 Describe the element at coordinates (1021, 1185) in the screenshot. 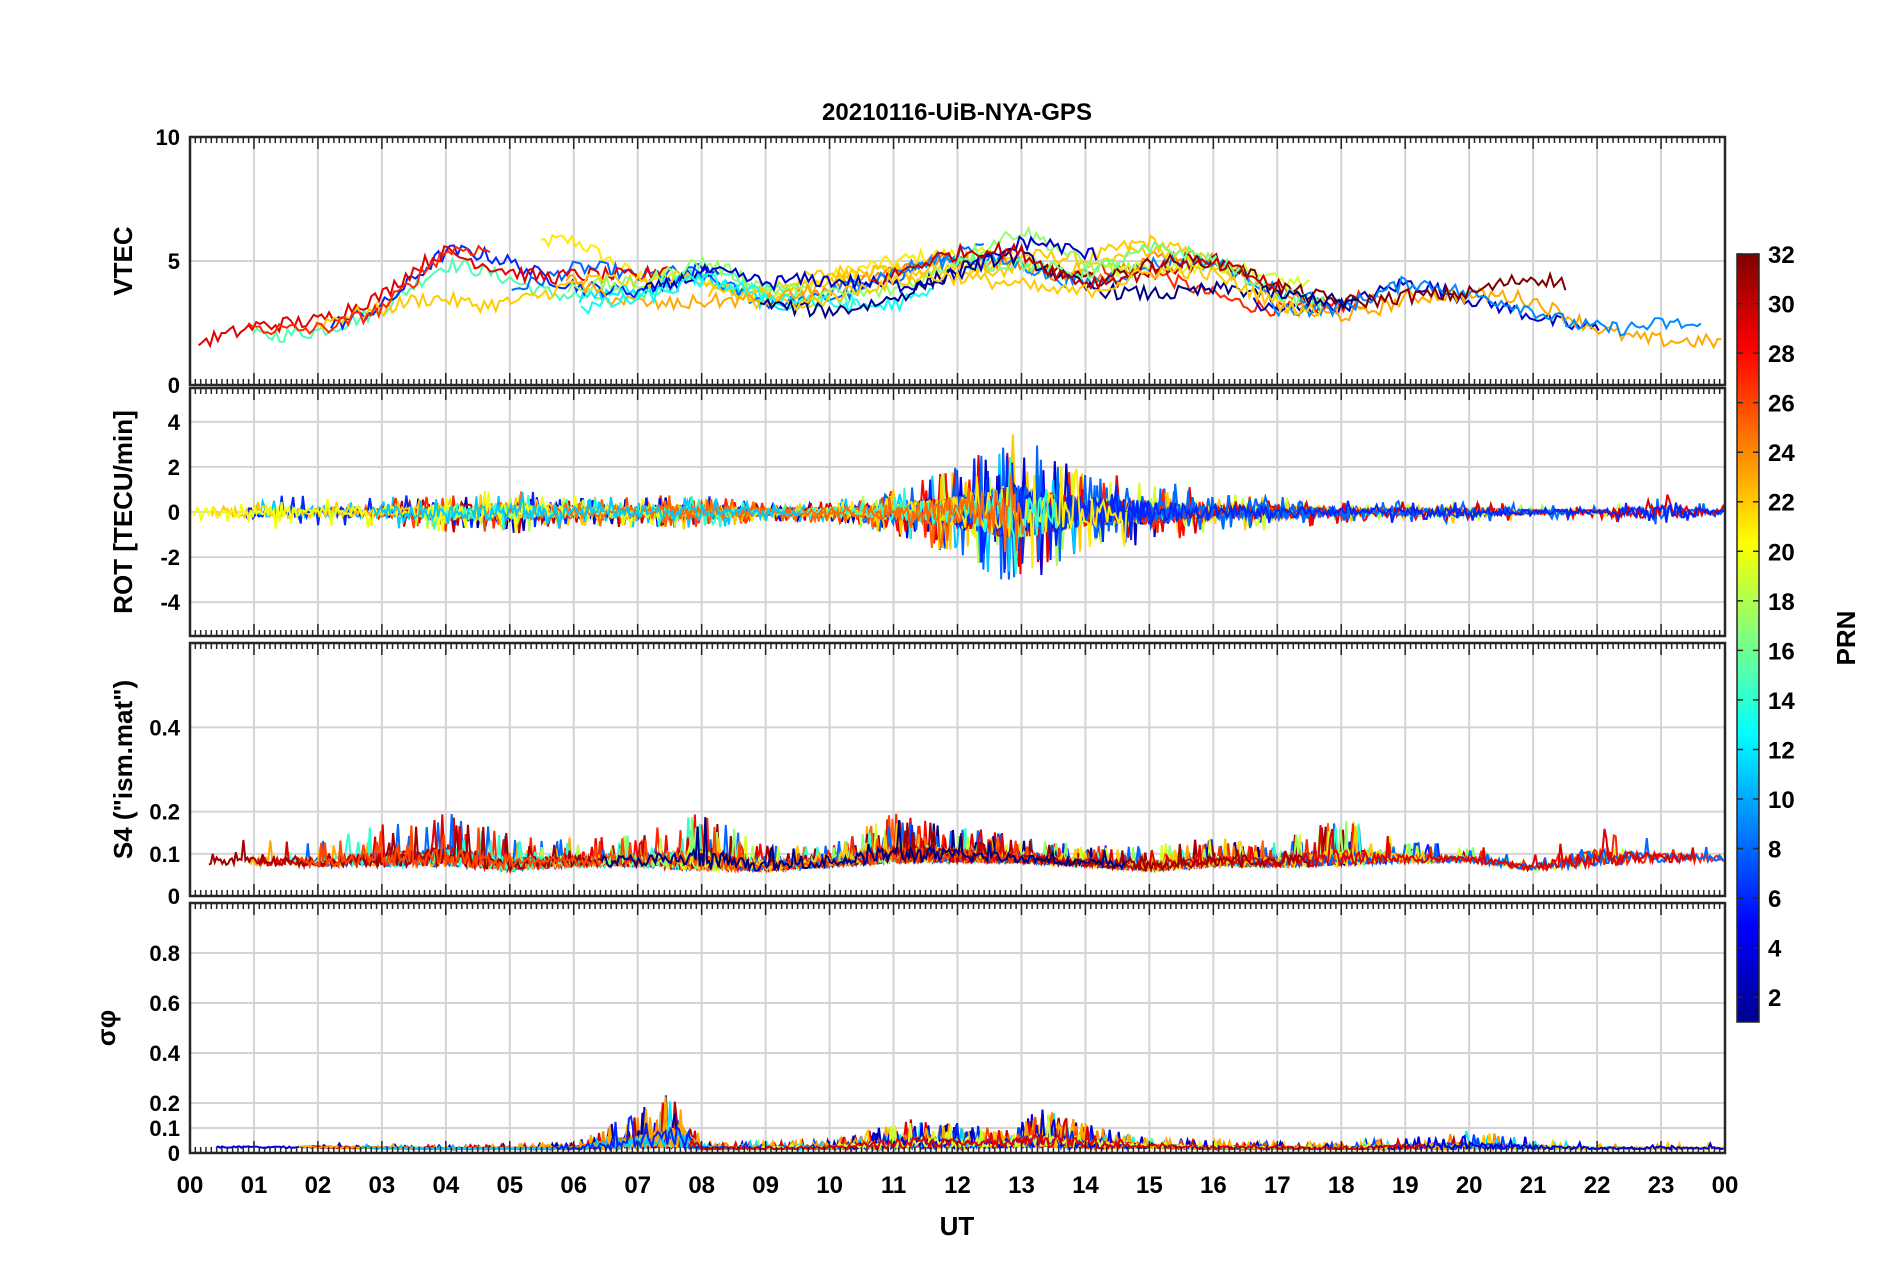

I see `x-tick-label: 13` at that location.